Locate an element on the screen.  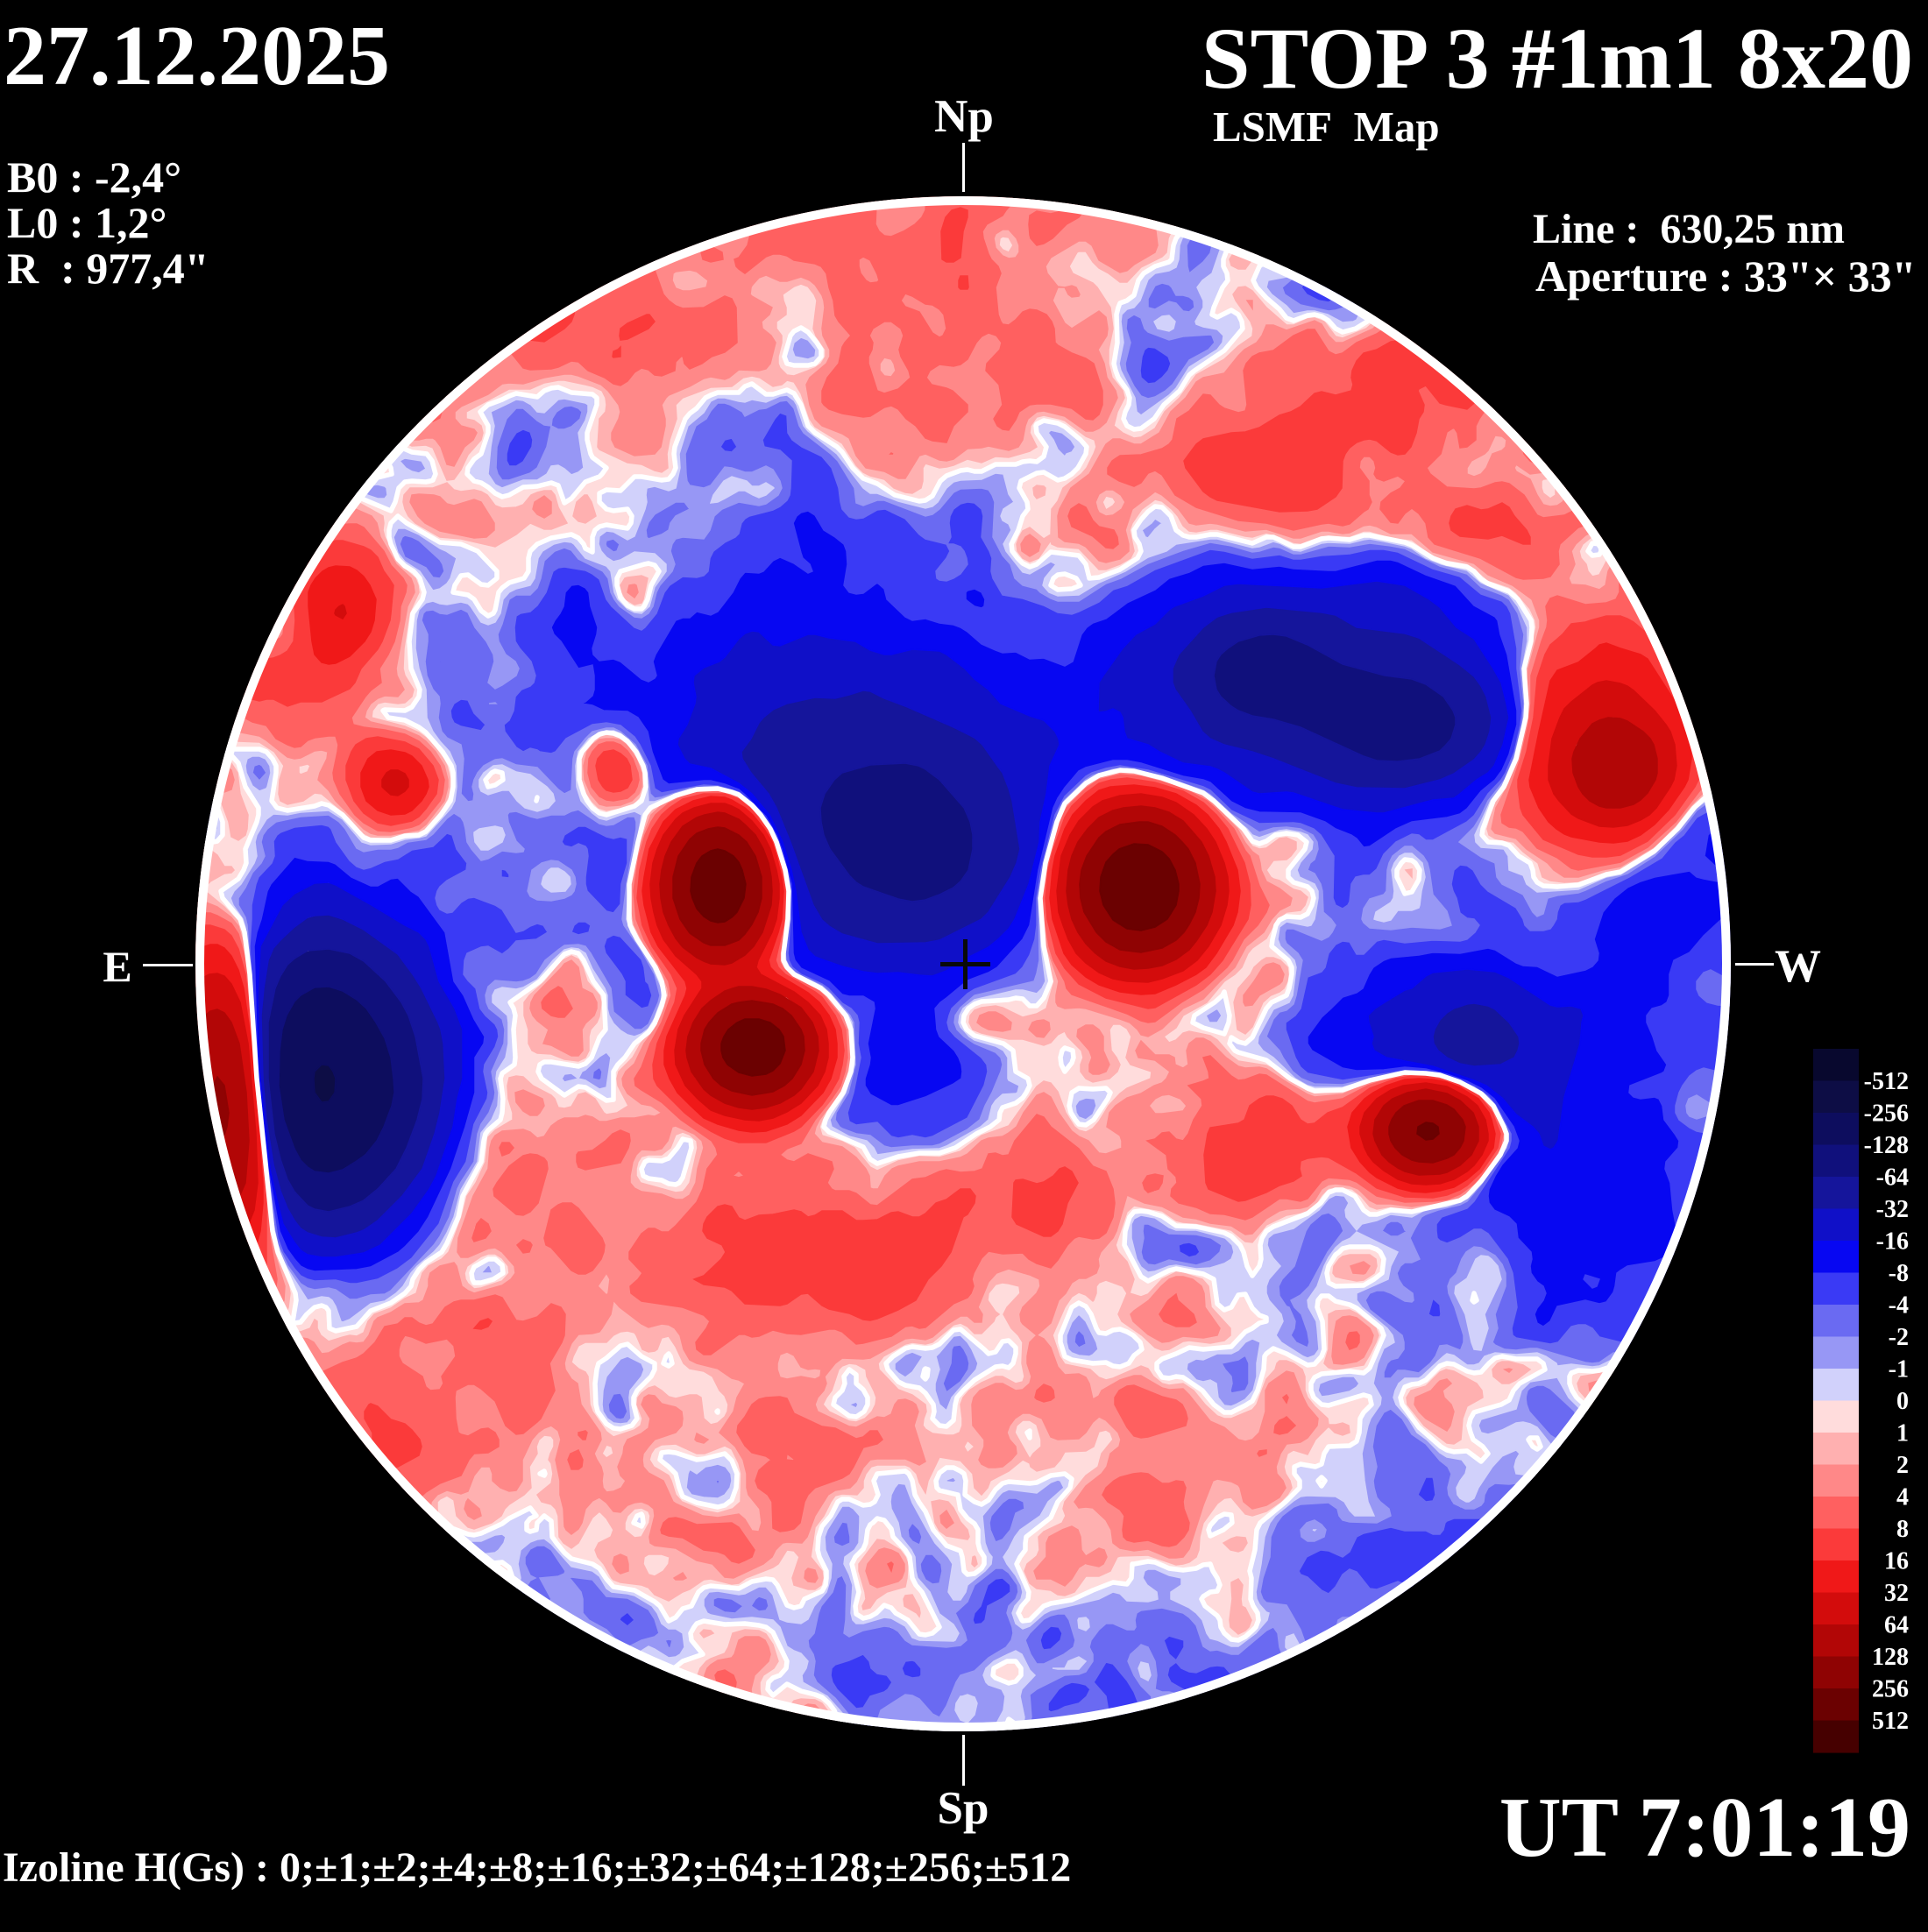
svg-text: 128 is located at coordinates (1890, 1657).